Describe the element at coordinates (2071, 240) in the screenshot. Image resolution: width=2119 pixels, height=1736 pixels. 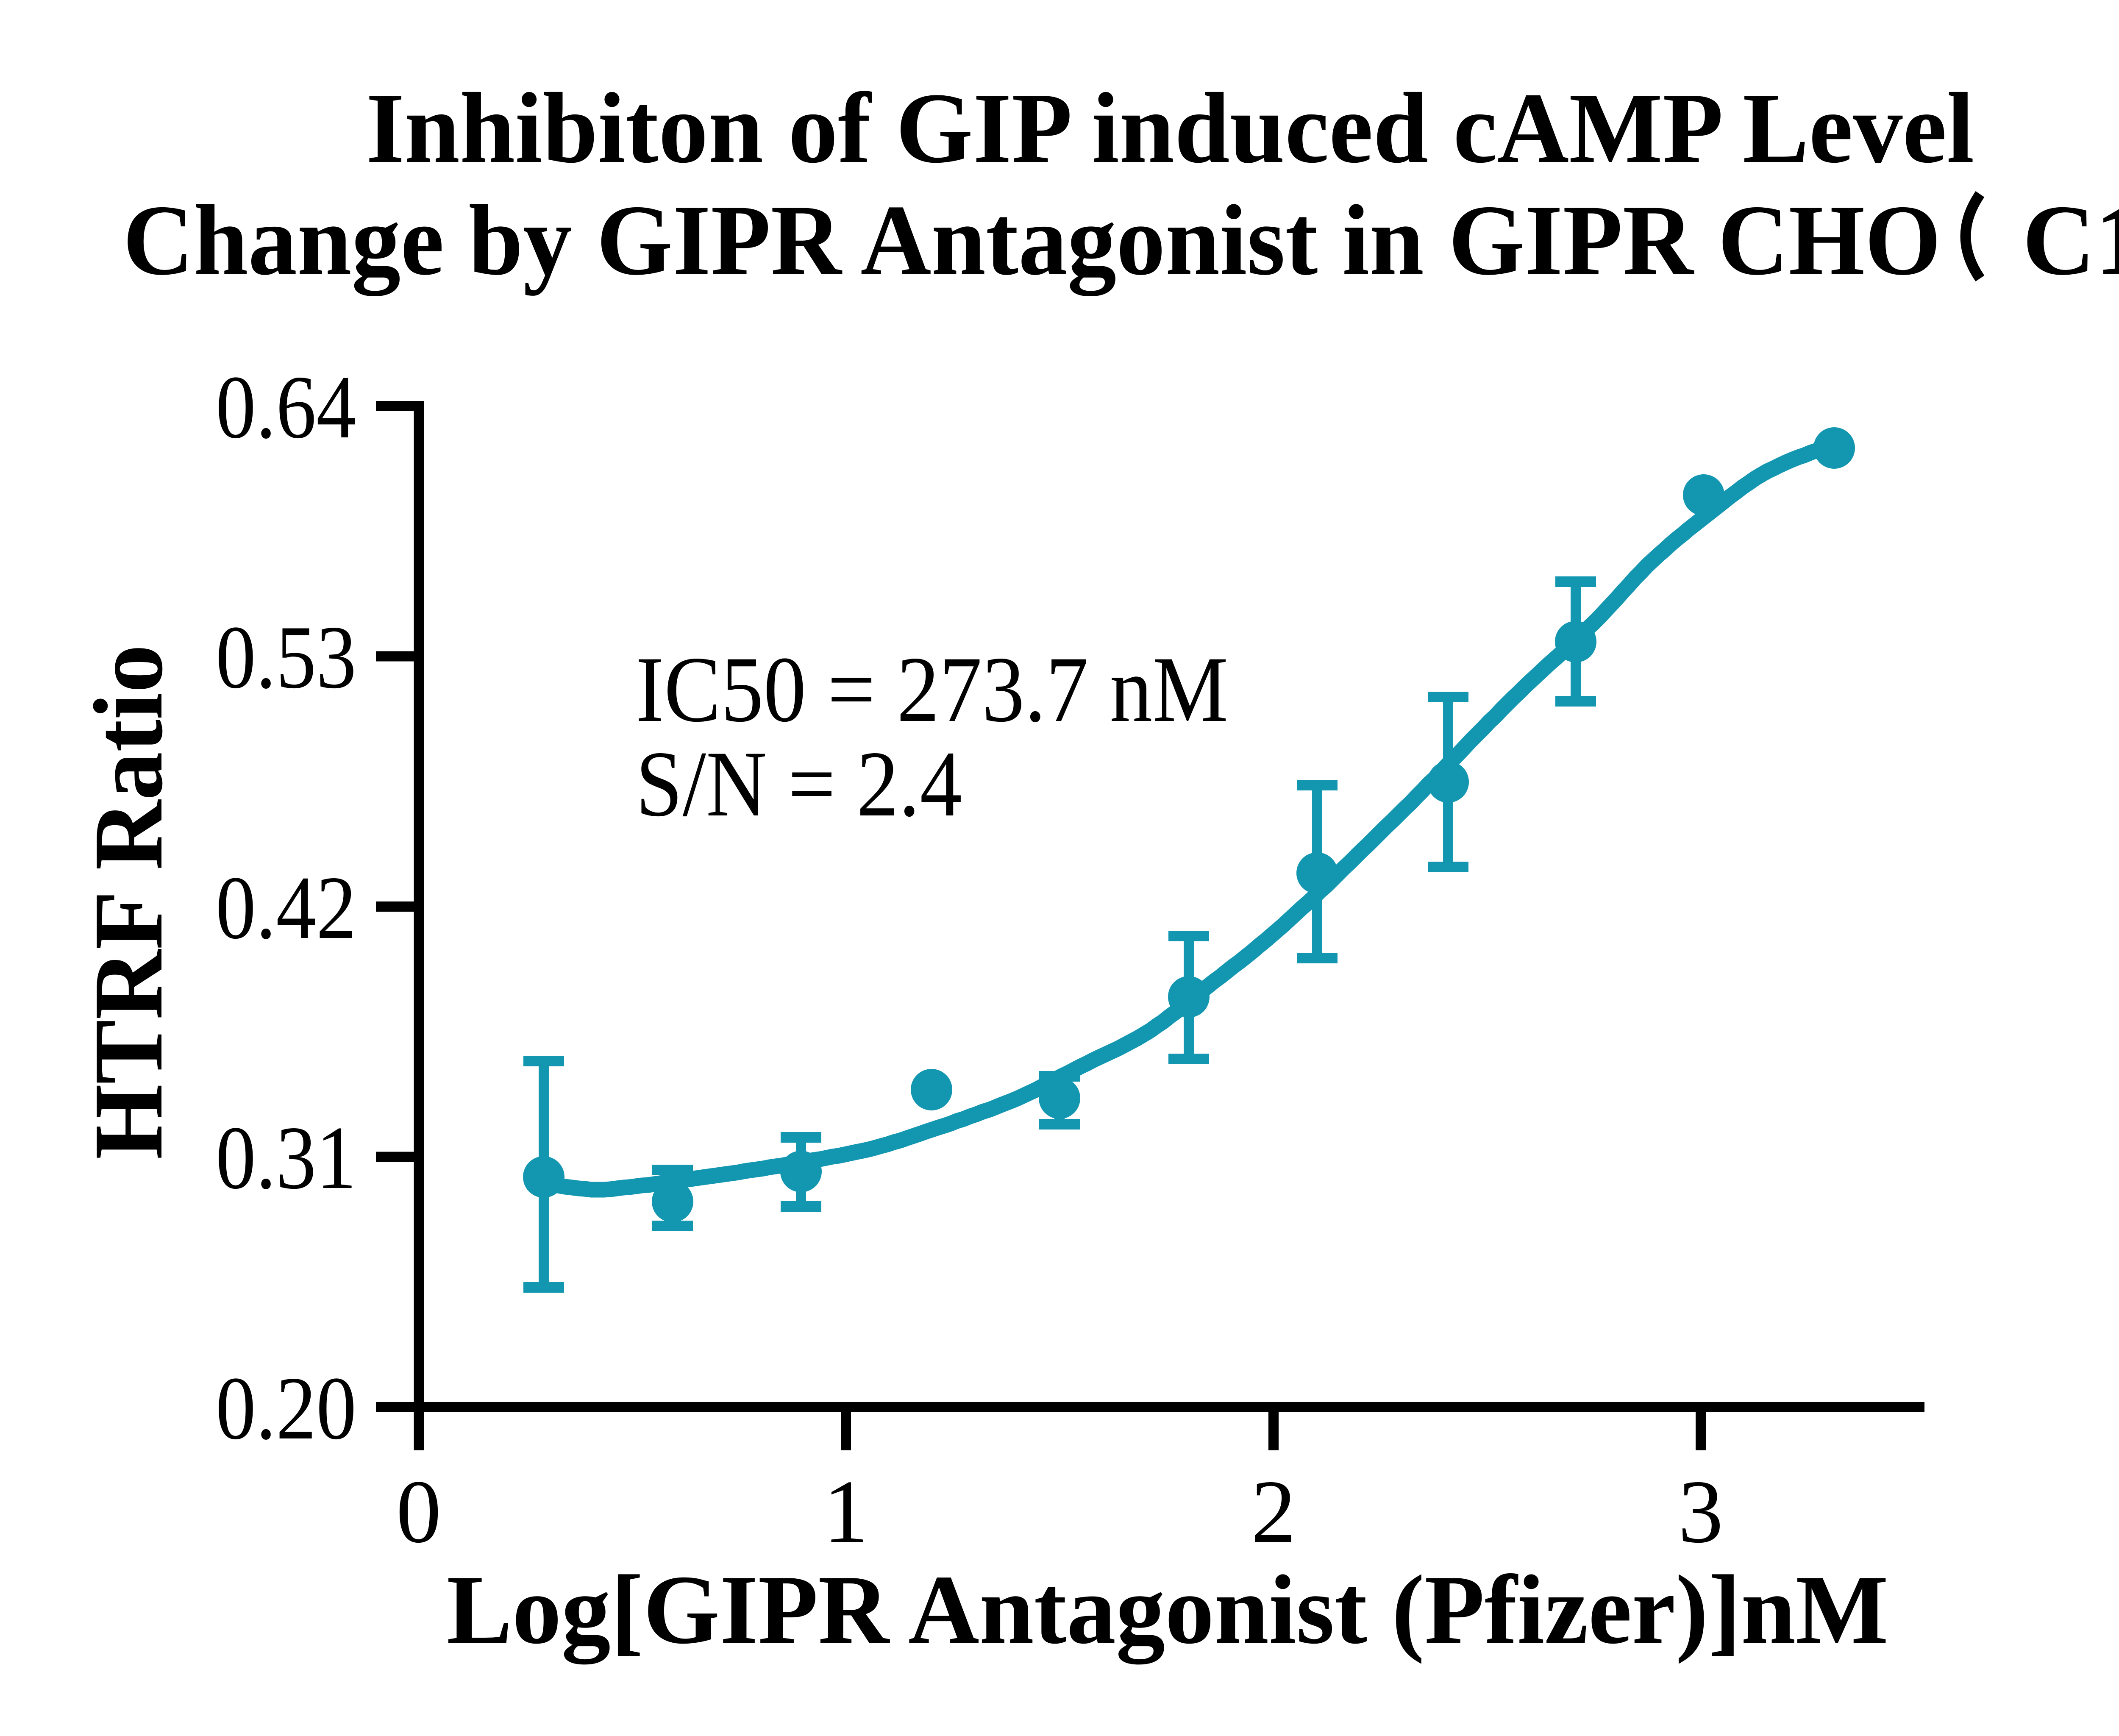
I see `svg-text: C12` at that location.